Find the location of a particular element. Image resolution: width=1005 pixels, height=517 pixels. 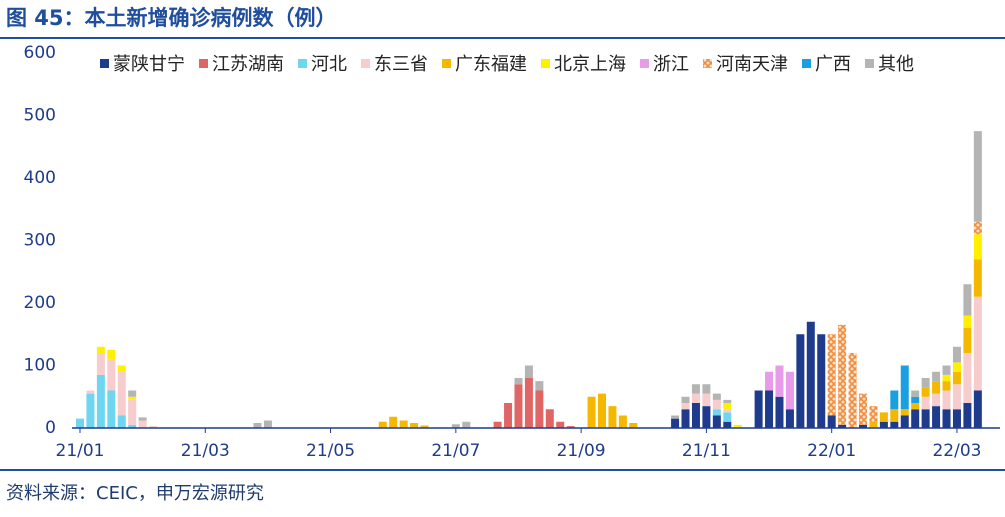

y-tick-label: 500 is located at coordinates (40, 116).